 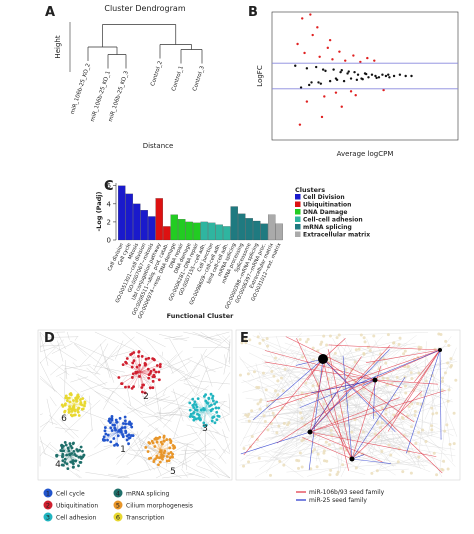 What do you see at coordinates (48, 505) in the screenshot?
I see `legend-marker` at bounding box center [48, 505].